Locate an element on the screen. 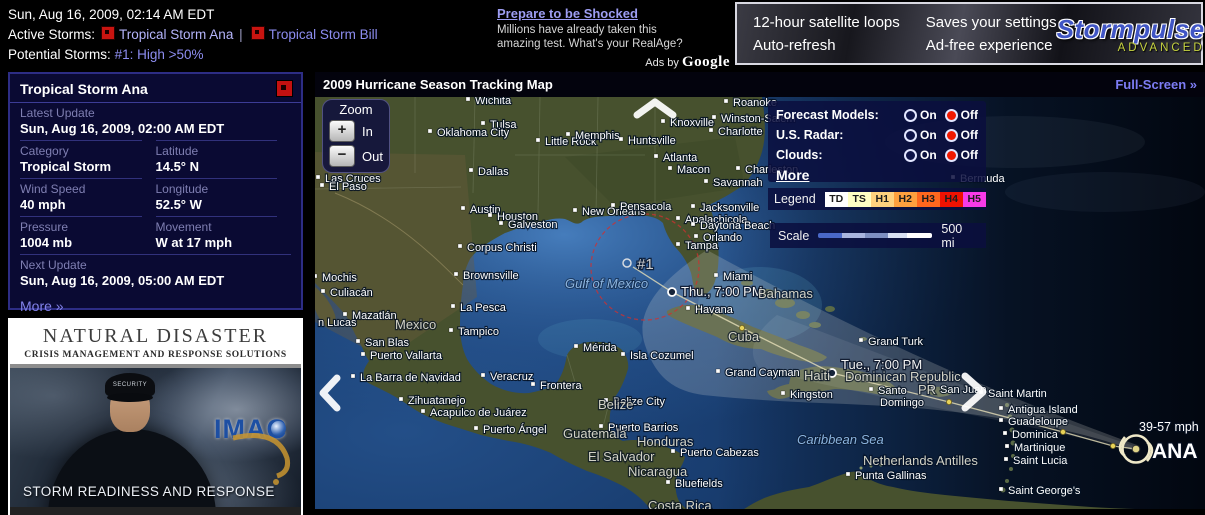  pan-right-arrow is located at coordinates (974, 392).